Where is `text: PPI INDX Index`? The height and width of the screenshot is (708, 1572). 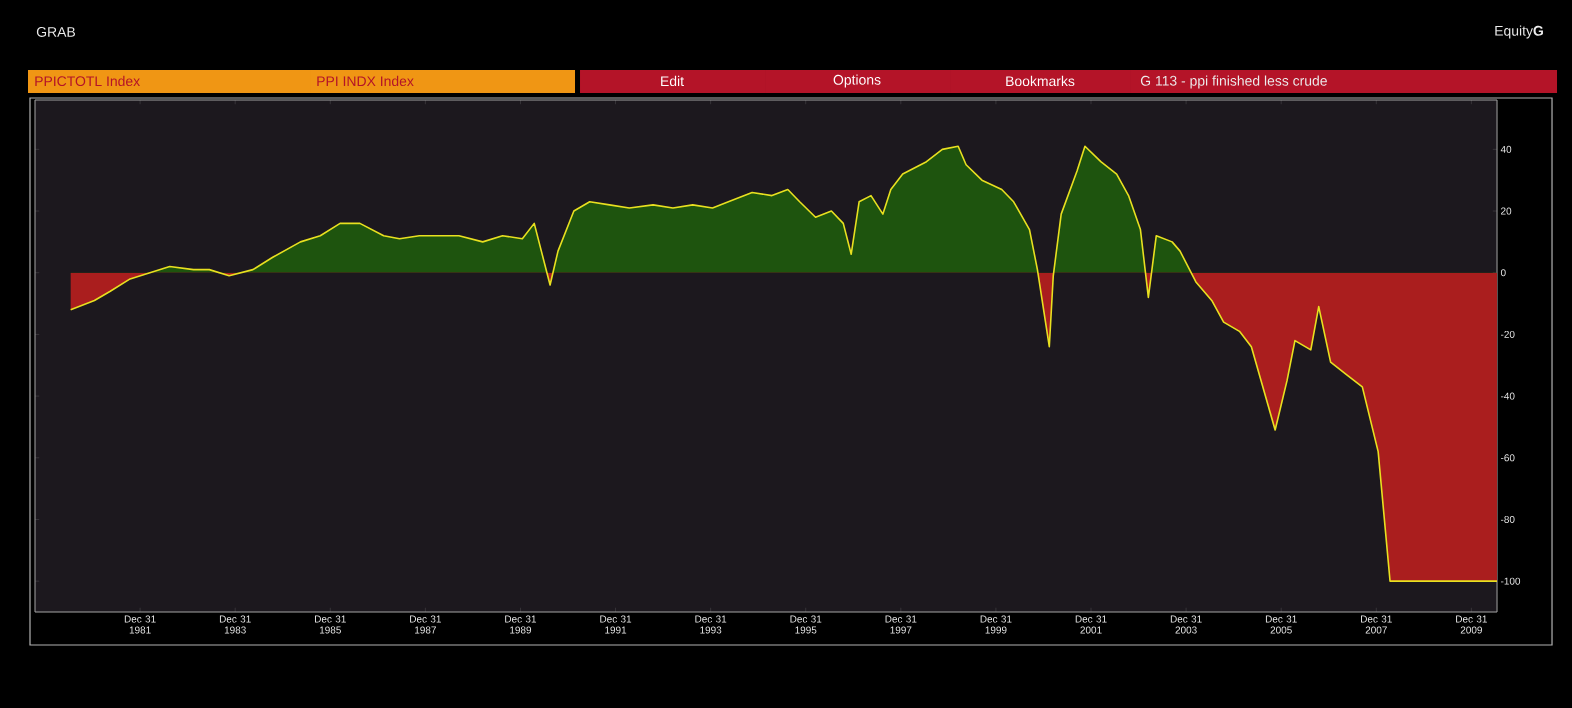
text: PPI INDX Index is located at coordinates (365, 81).